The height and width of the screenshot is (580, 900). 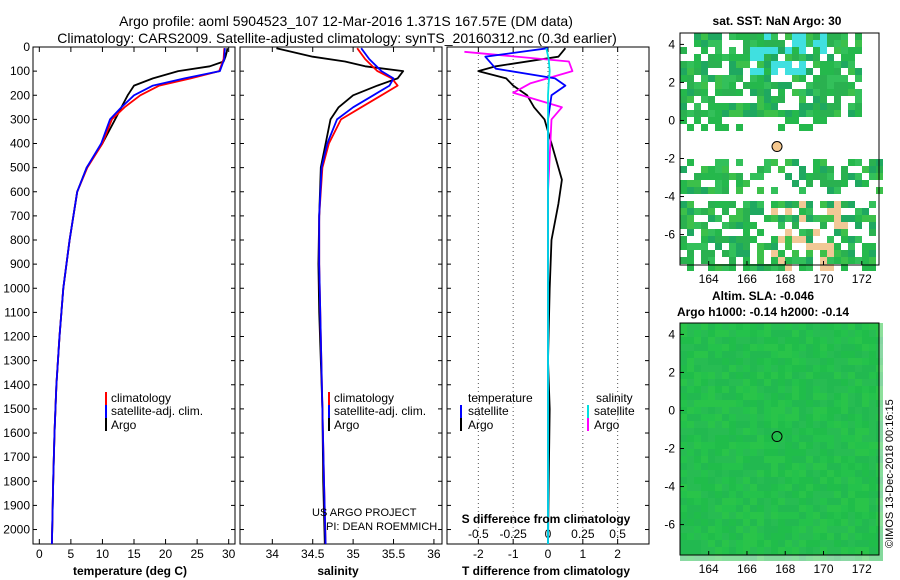 What do you see at coordinates (823, 569) in the screenshot?
I see `map-x-tick-label: 170` at bounding box center [823, 569].